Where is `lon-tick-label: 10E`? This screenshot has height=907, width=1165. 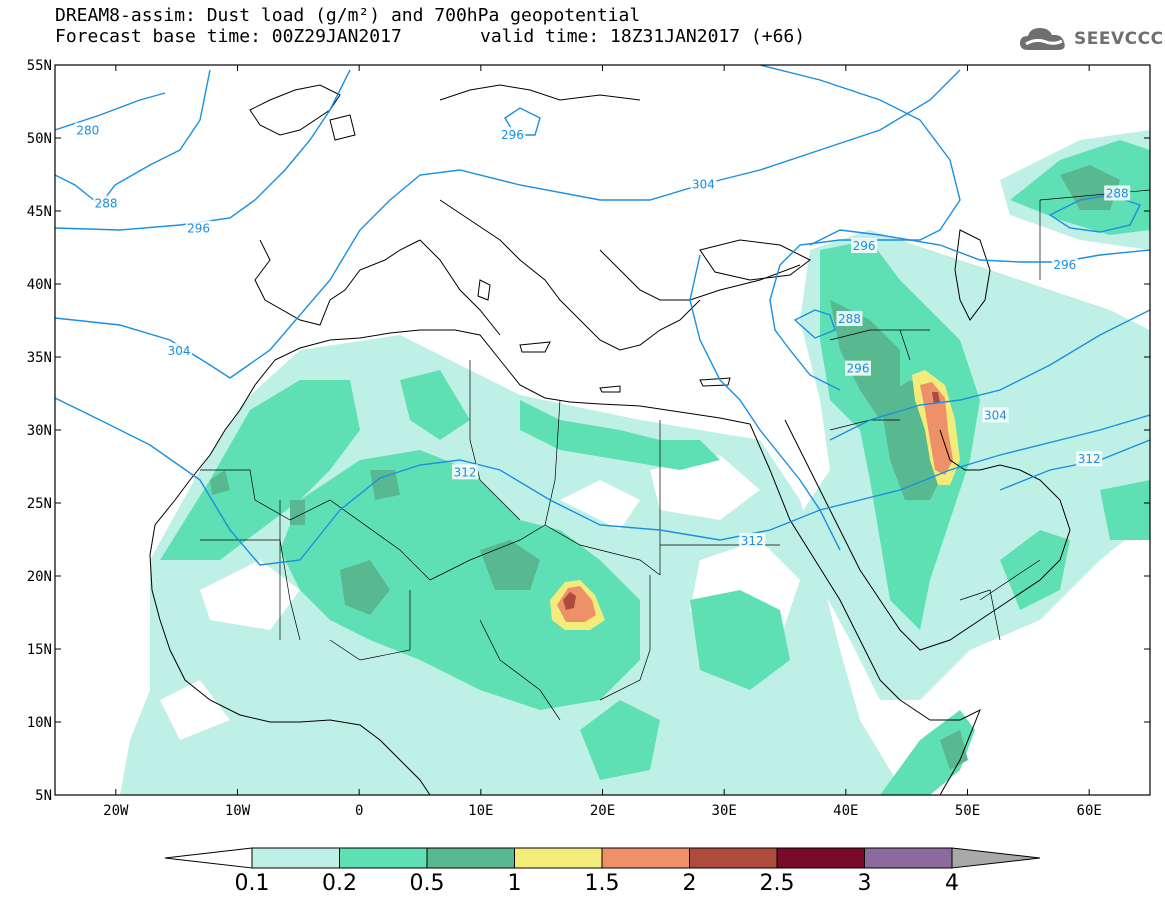
lon-tick-label: 10E is located at coordinates (480, 811).